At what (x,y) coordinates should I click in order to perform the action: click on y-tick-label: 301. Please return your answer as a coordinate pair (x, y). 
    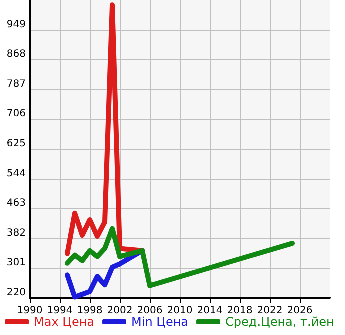
    Looking at the image, I should click on (16, 263).